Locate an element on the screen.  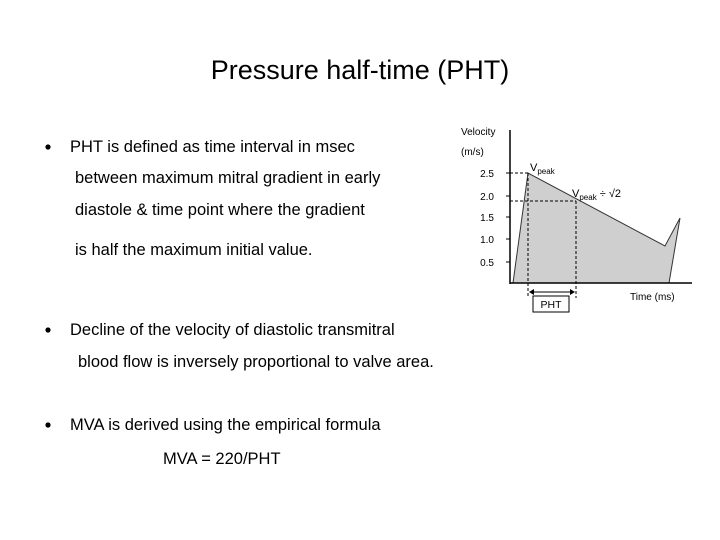
y-axis-label: (m/s) is located at coordinates (472, 152).